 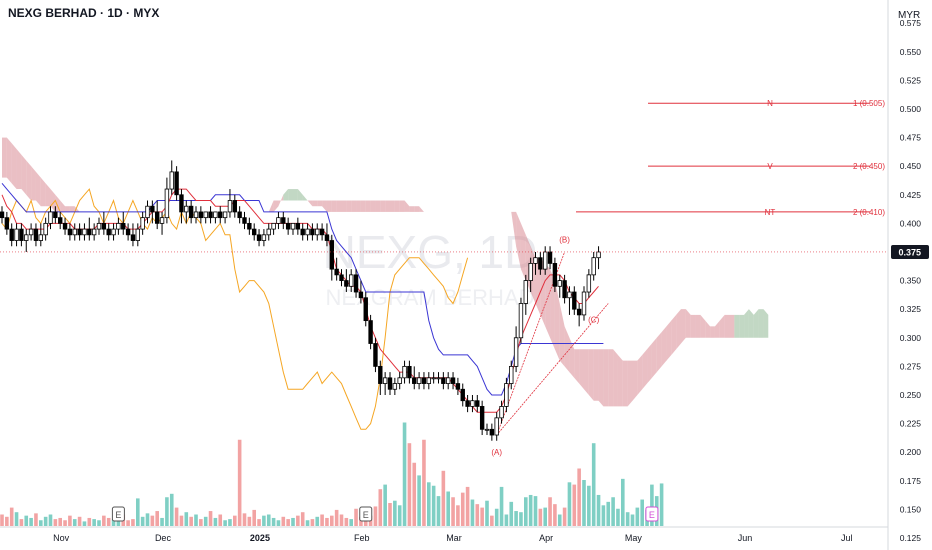 What do you see at coordinates (911, 538) in the screenshot?
I see `price-tick-label: 0.125` at bounding box center [911, 538].